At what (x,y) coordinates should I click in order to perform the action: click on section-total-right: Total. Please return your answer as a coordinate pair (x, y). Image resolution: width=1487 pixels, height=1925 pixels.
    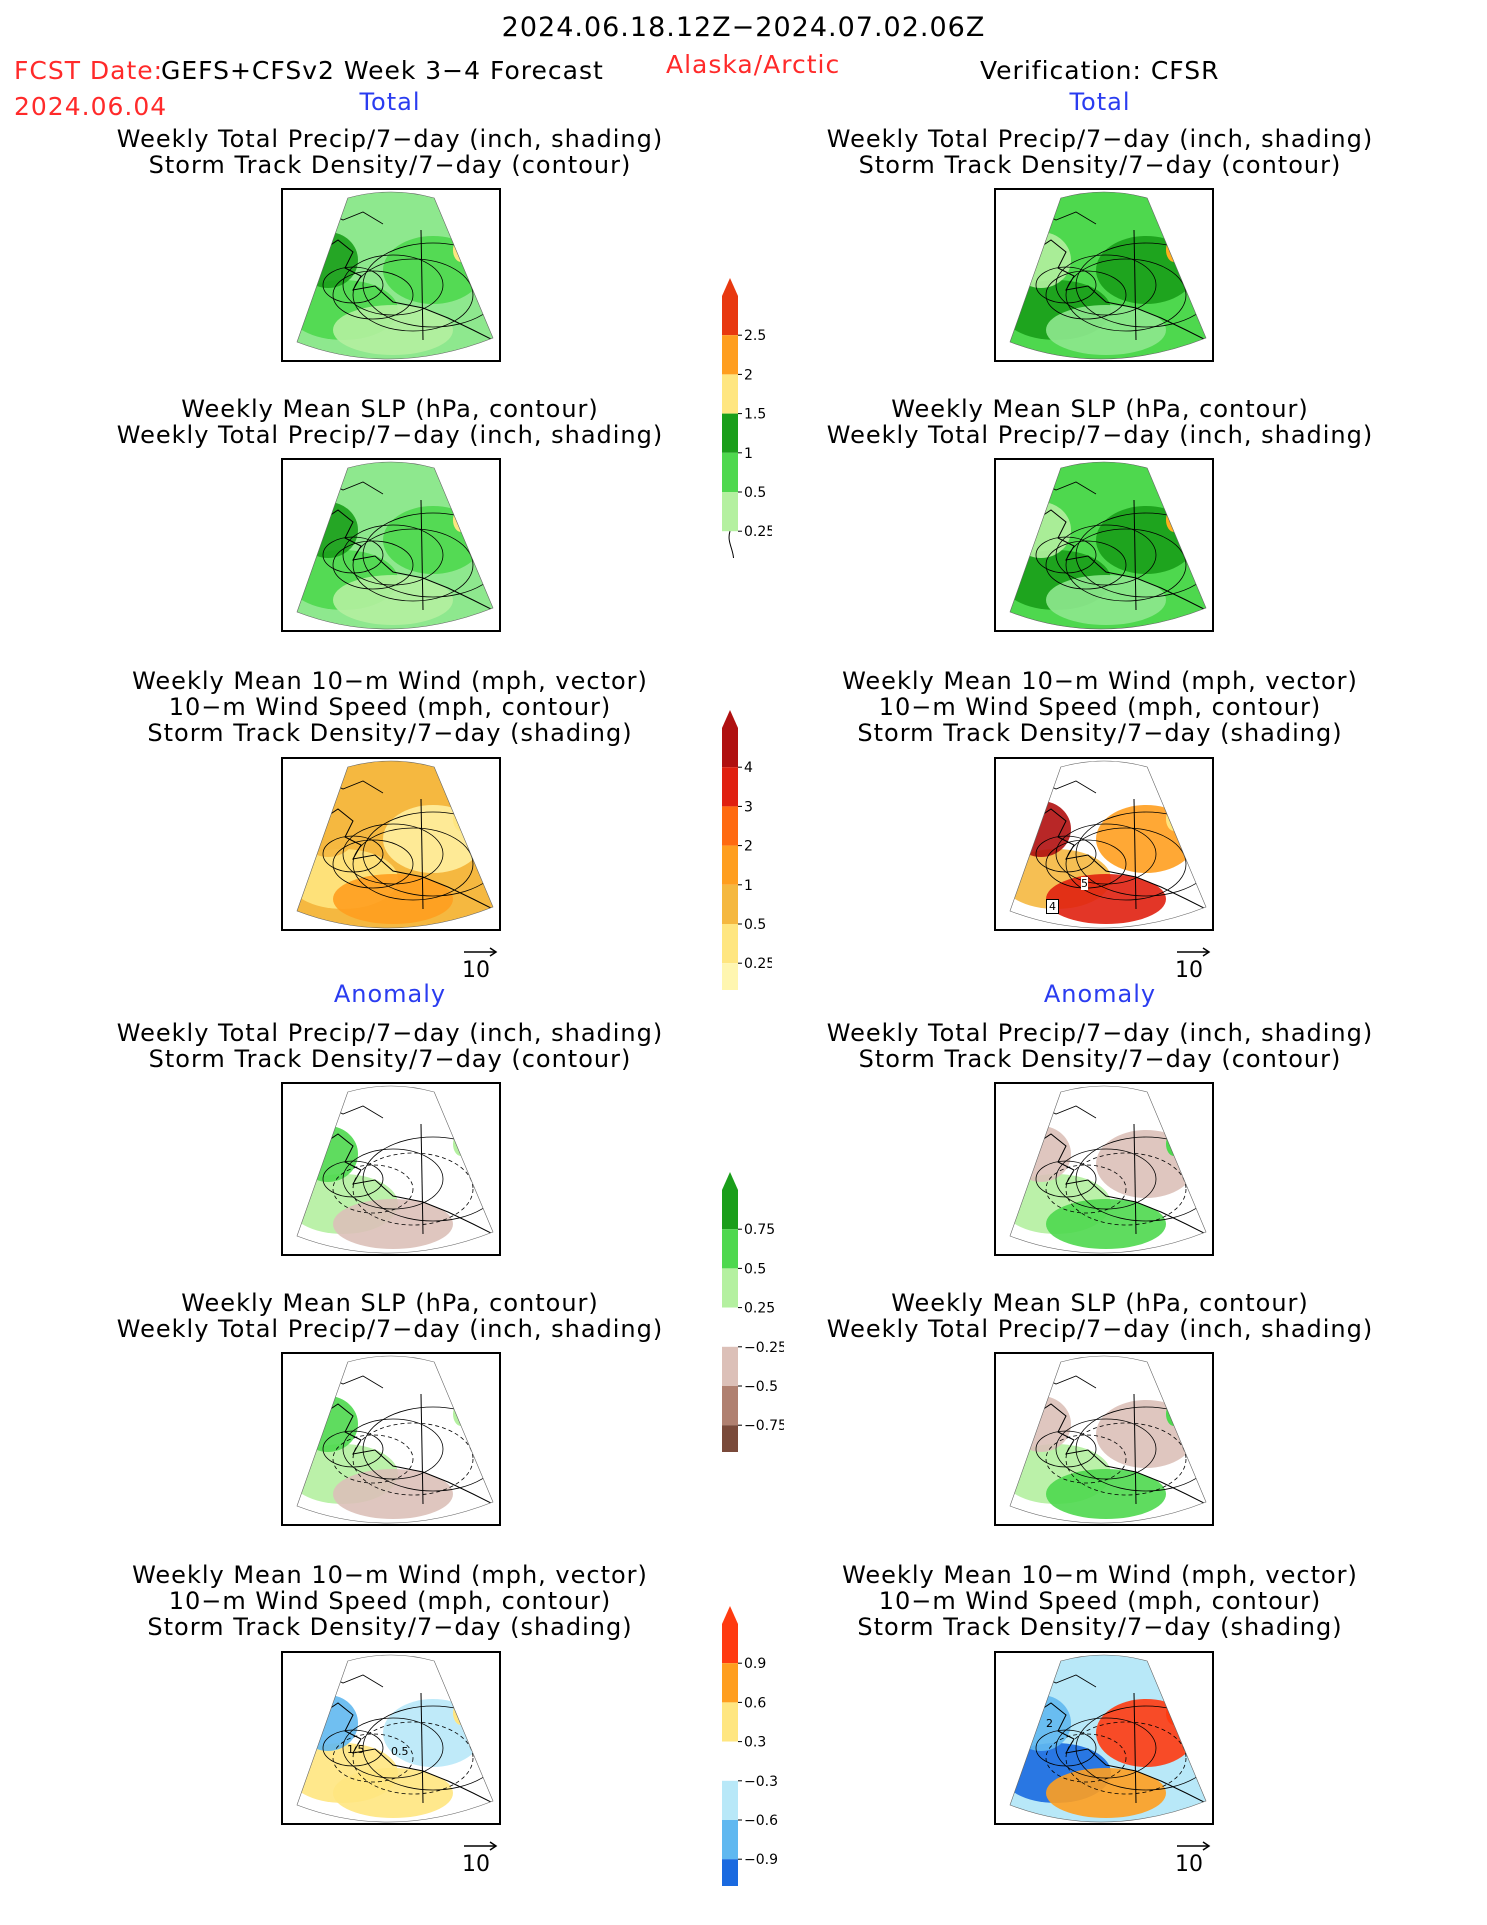
    Looking at the image, I should click on (1100, 102).